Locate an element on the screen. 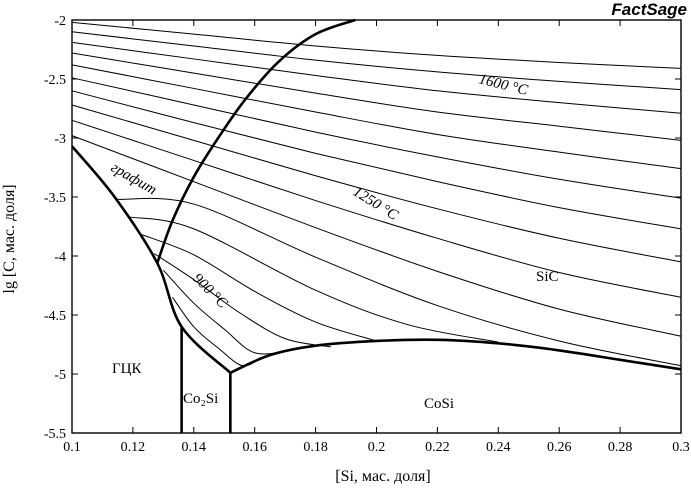 The image size is (691, 497). y-tick-label: -2.5 is located at coordinates (55, 80).